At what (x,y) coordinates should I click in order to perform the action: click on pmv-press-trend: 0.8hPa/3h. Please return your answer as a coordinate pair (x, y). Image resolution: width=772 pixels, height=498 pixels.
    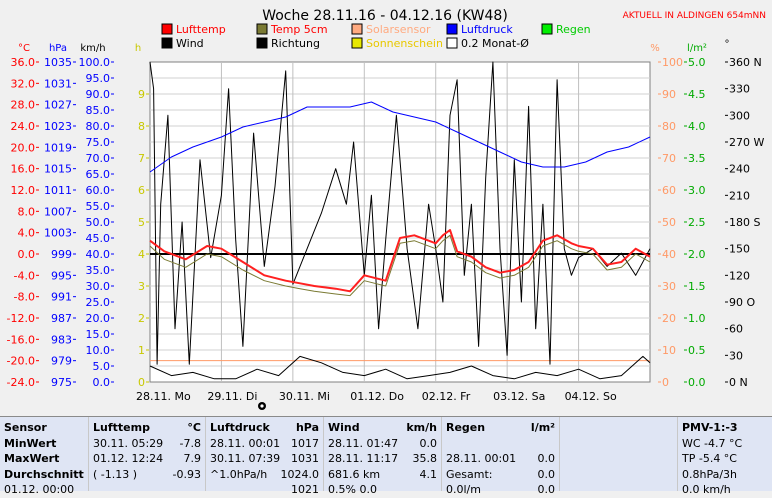
    Looking at the image, I should click on (710, 474).